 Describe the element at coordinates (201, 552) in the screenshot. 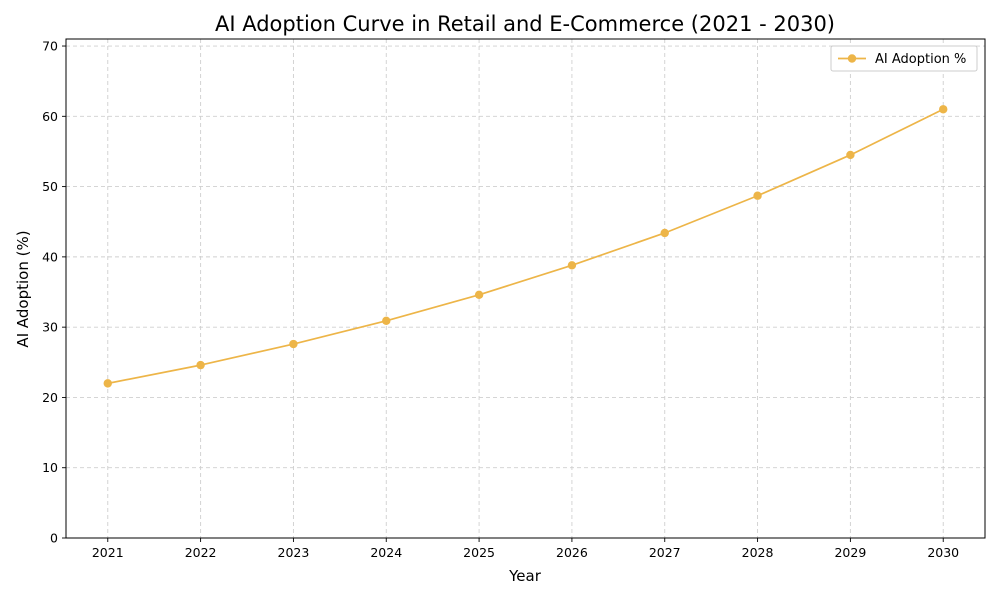

I see `x-tick-label: 2022` at that location.